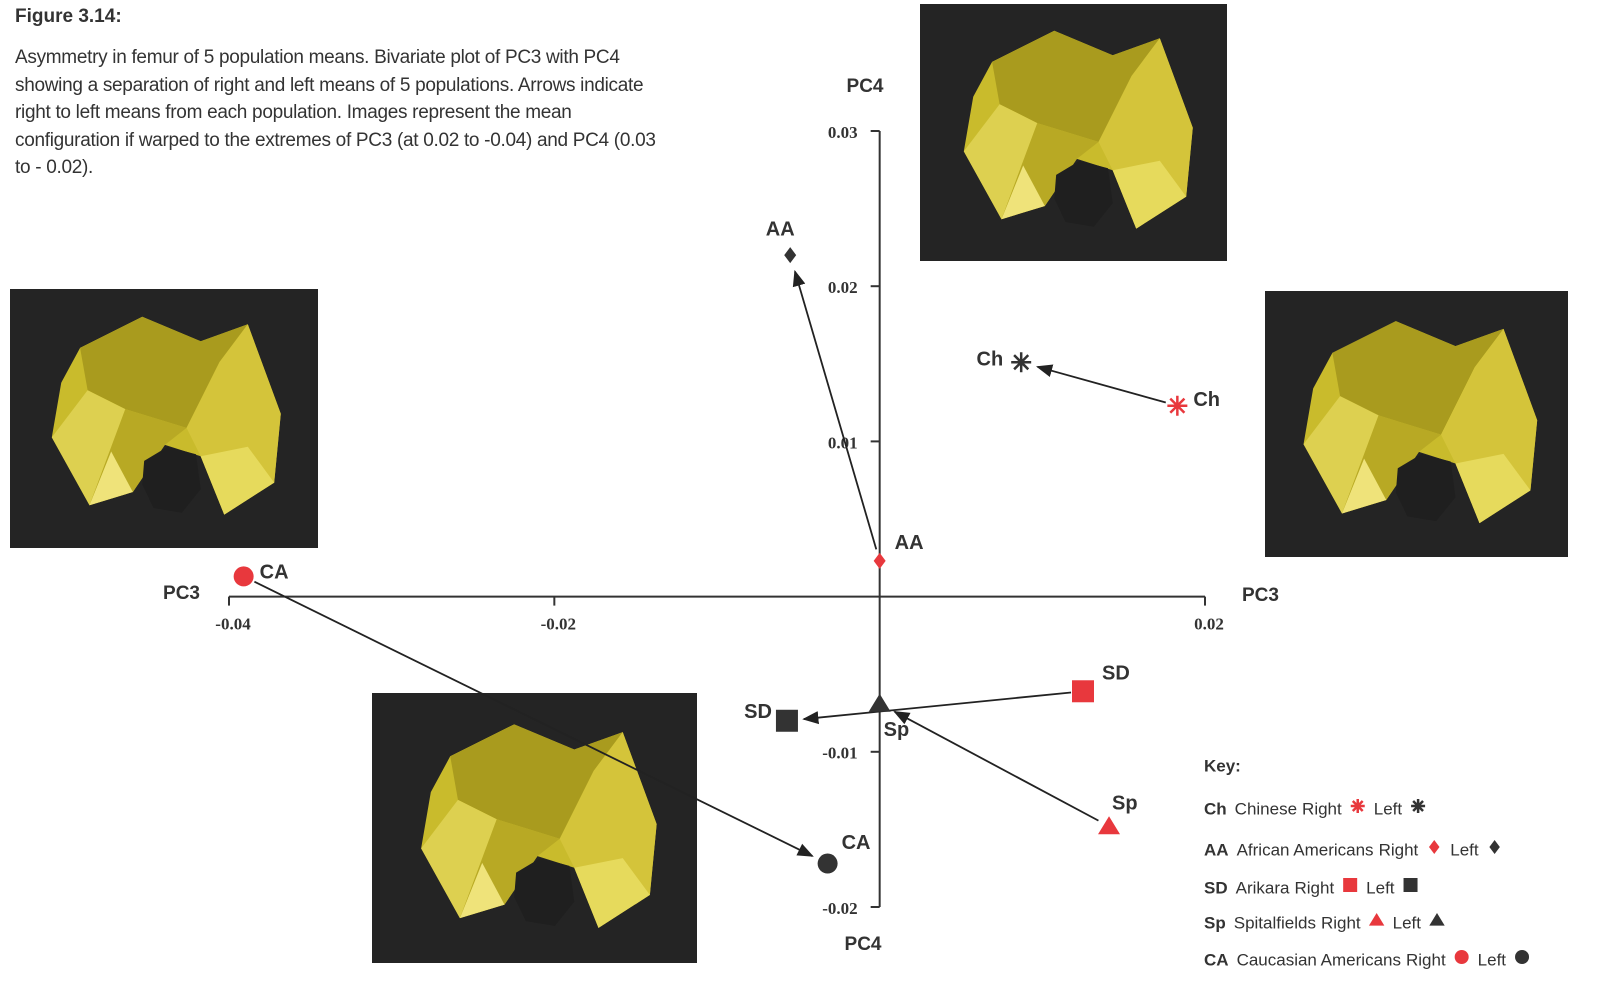  What do you see at coordinates (1209, 624) in the screenshot?
I see `x-tick-label: 0.02` at bounding box center [1209, 624].